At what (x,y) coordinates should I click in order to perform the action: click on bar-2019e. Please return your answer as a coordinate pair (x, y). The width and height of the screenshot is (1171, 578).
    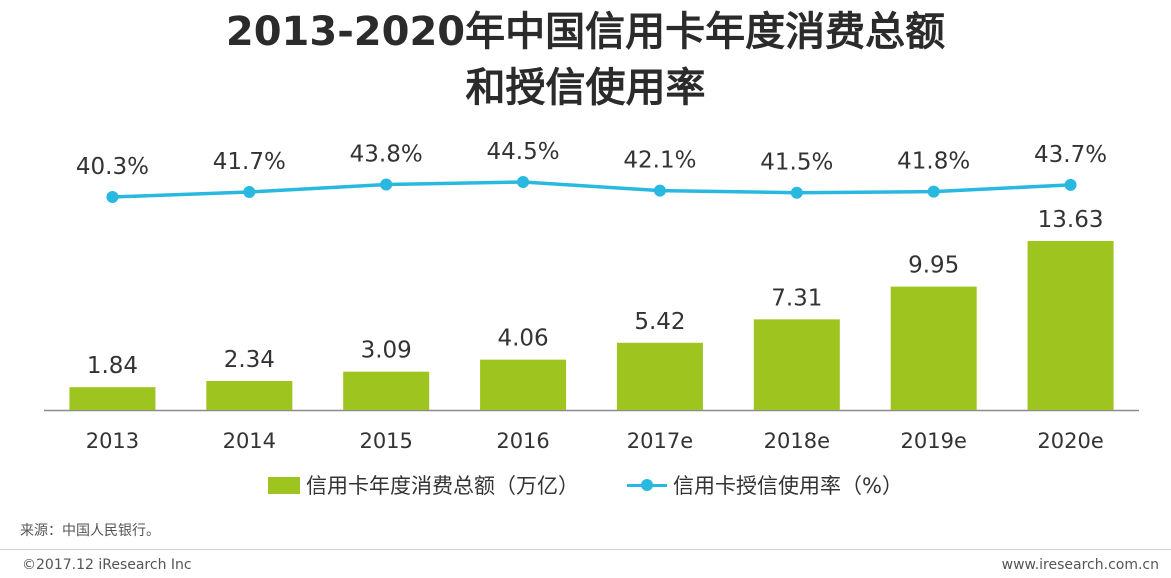
    Looking at the image, I should click on (933, 348).